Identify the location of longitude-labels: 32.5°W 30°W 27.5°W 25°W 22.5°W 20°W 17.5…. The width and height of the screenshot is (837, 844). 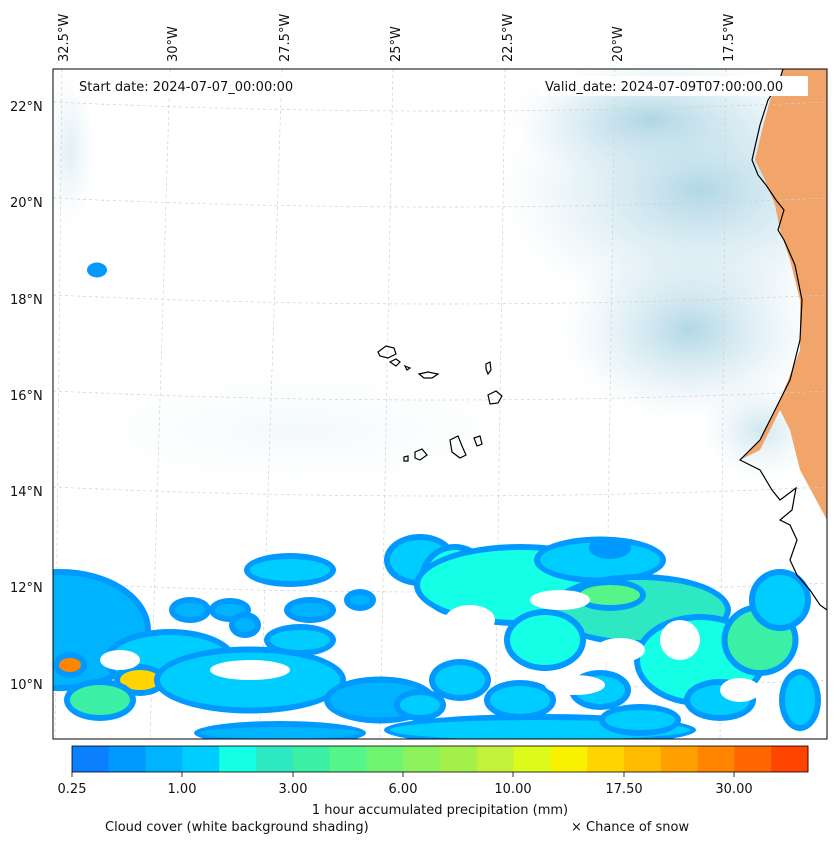
(397, 38).